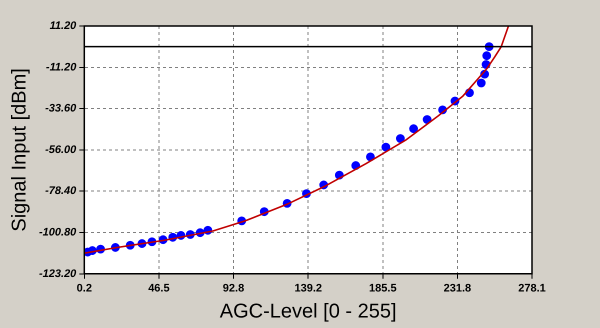  What do you see at coordinates (308, 311) in the screenshot?
I see `x-axis-title: AGC-Level [0 - 255]` at bounding box center [308, 311].